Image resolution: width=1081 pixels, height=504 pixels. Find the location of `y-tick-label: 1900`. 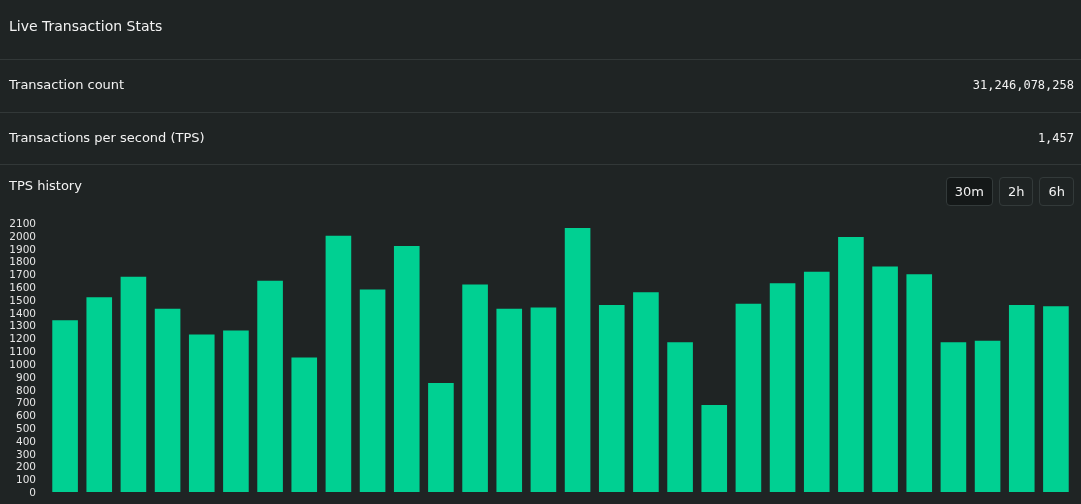

y-tick-label: 1900 is located at coordinates (22, 248).